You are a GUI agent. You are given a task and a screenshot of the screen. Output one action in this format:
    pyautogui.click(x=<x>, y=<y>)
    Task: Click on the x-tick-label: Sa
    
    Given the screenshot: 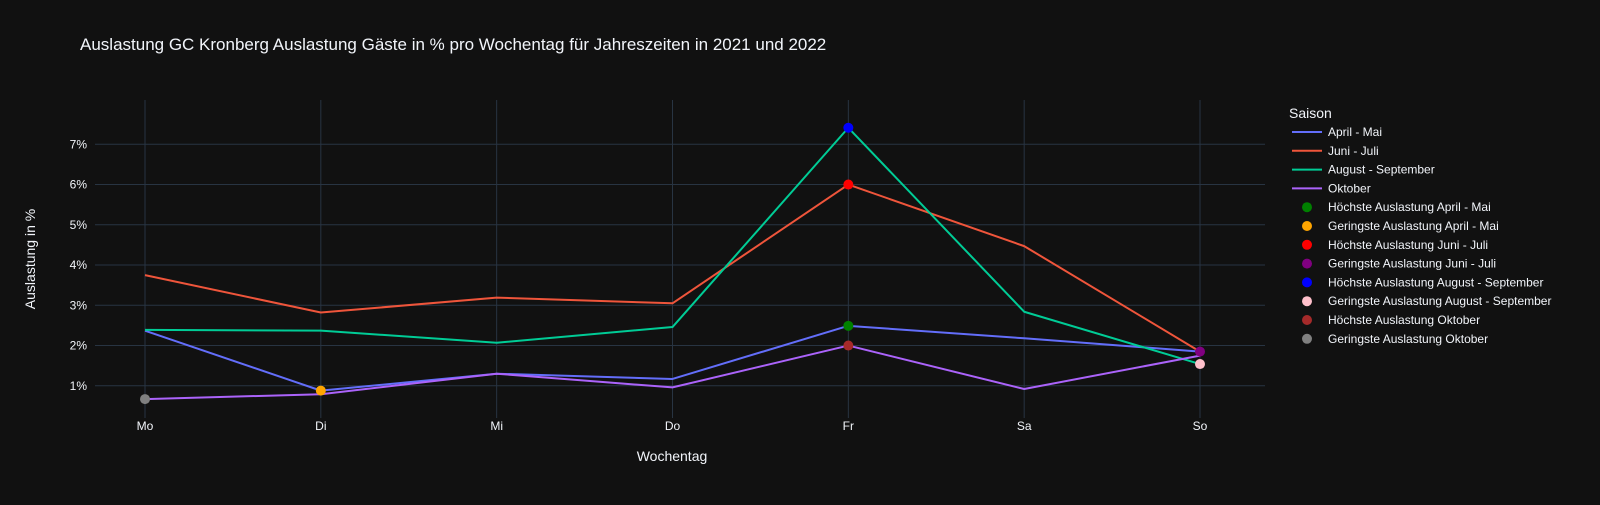 What is the action you would take?
    pyautogui.click(x=1024, y=426)
    